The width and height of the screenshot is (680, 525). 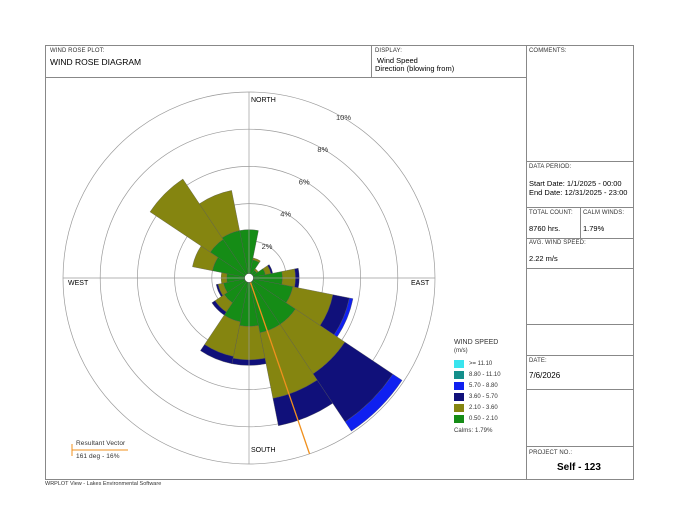 What do you see at coordinates (543, 258) in the screenshot?
I see `avg-speed-value: 2.22 m/s` at bounding box center [543, 258].